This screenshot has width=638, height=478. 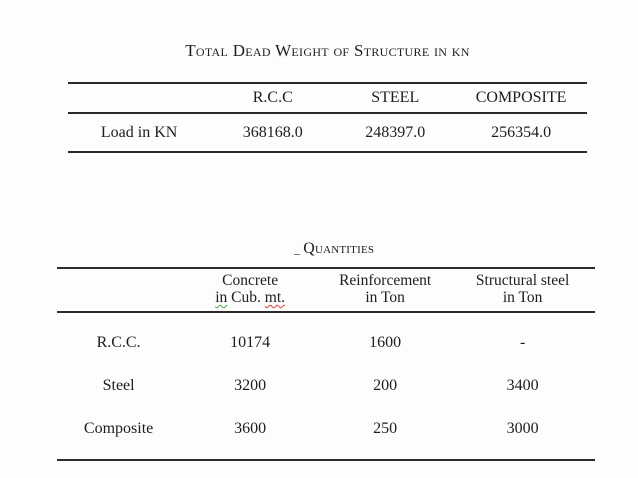 I want to click on quantities-row-steel: Steel 3200 200 3400, so click(x=326, y=385).